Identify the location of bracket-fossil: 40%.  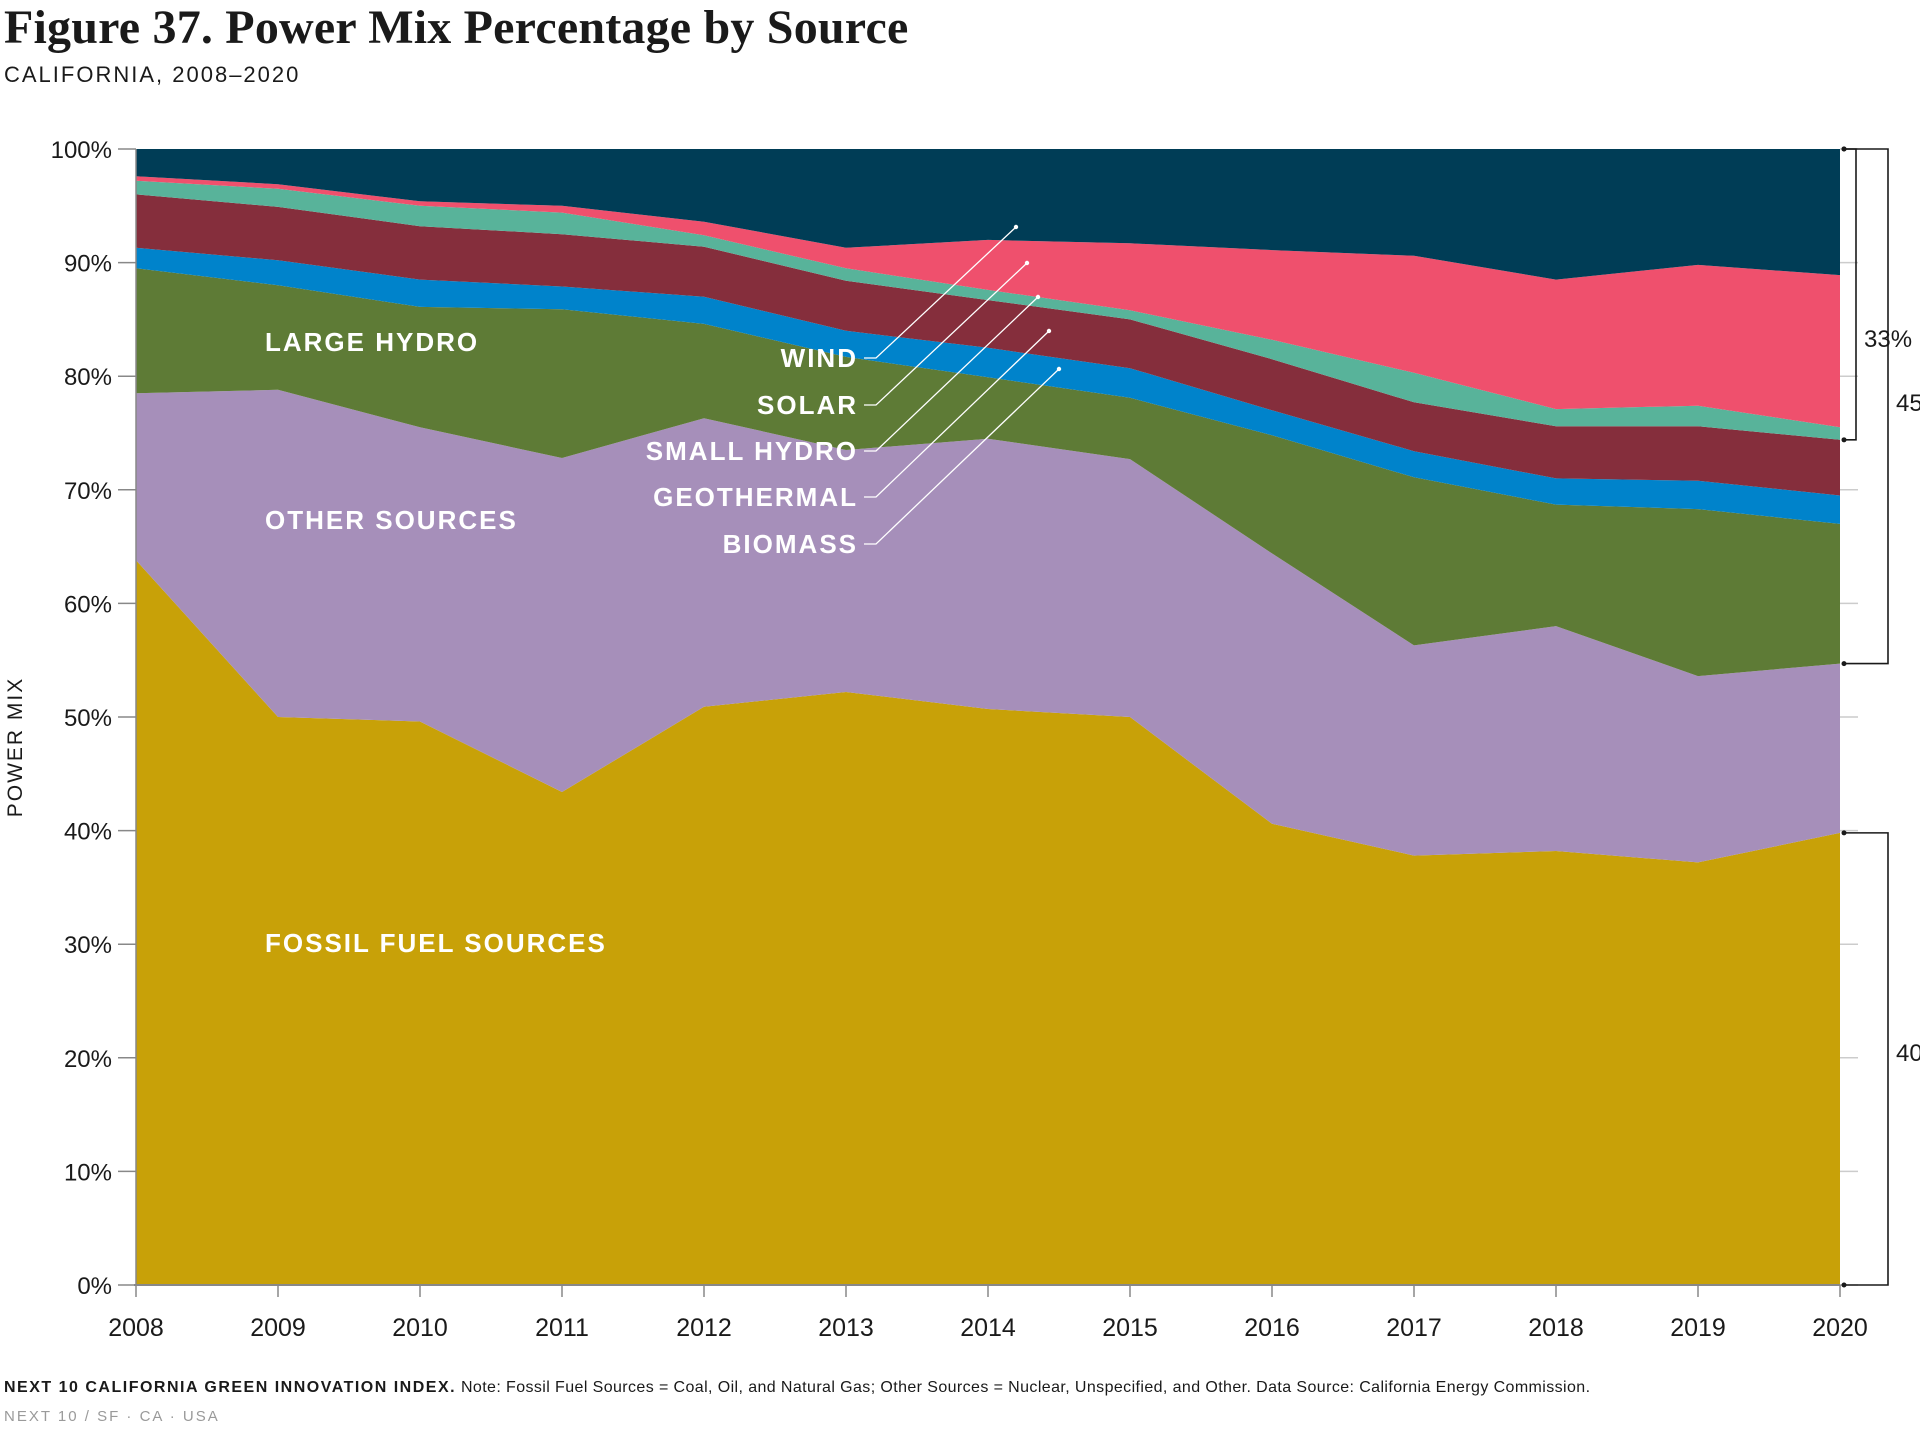
(1880, 1059).